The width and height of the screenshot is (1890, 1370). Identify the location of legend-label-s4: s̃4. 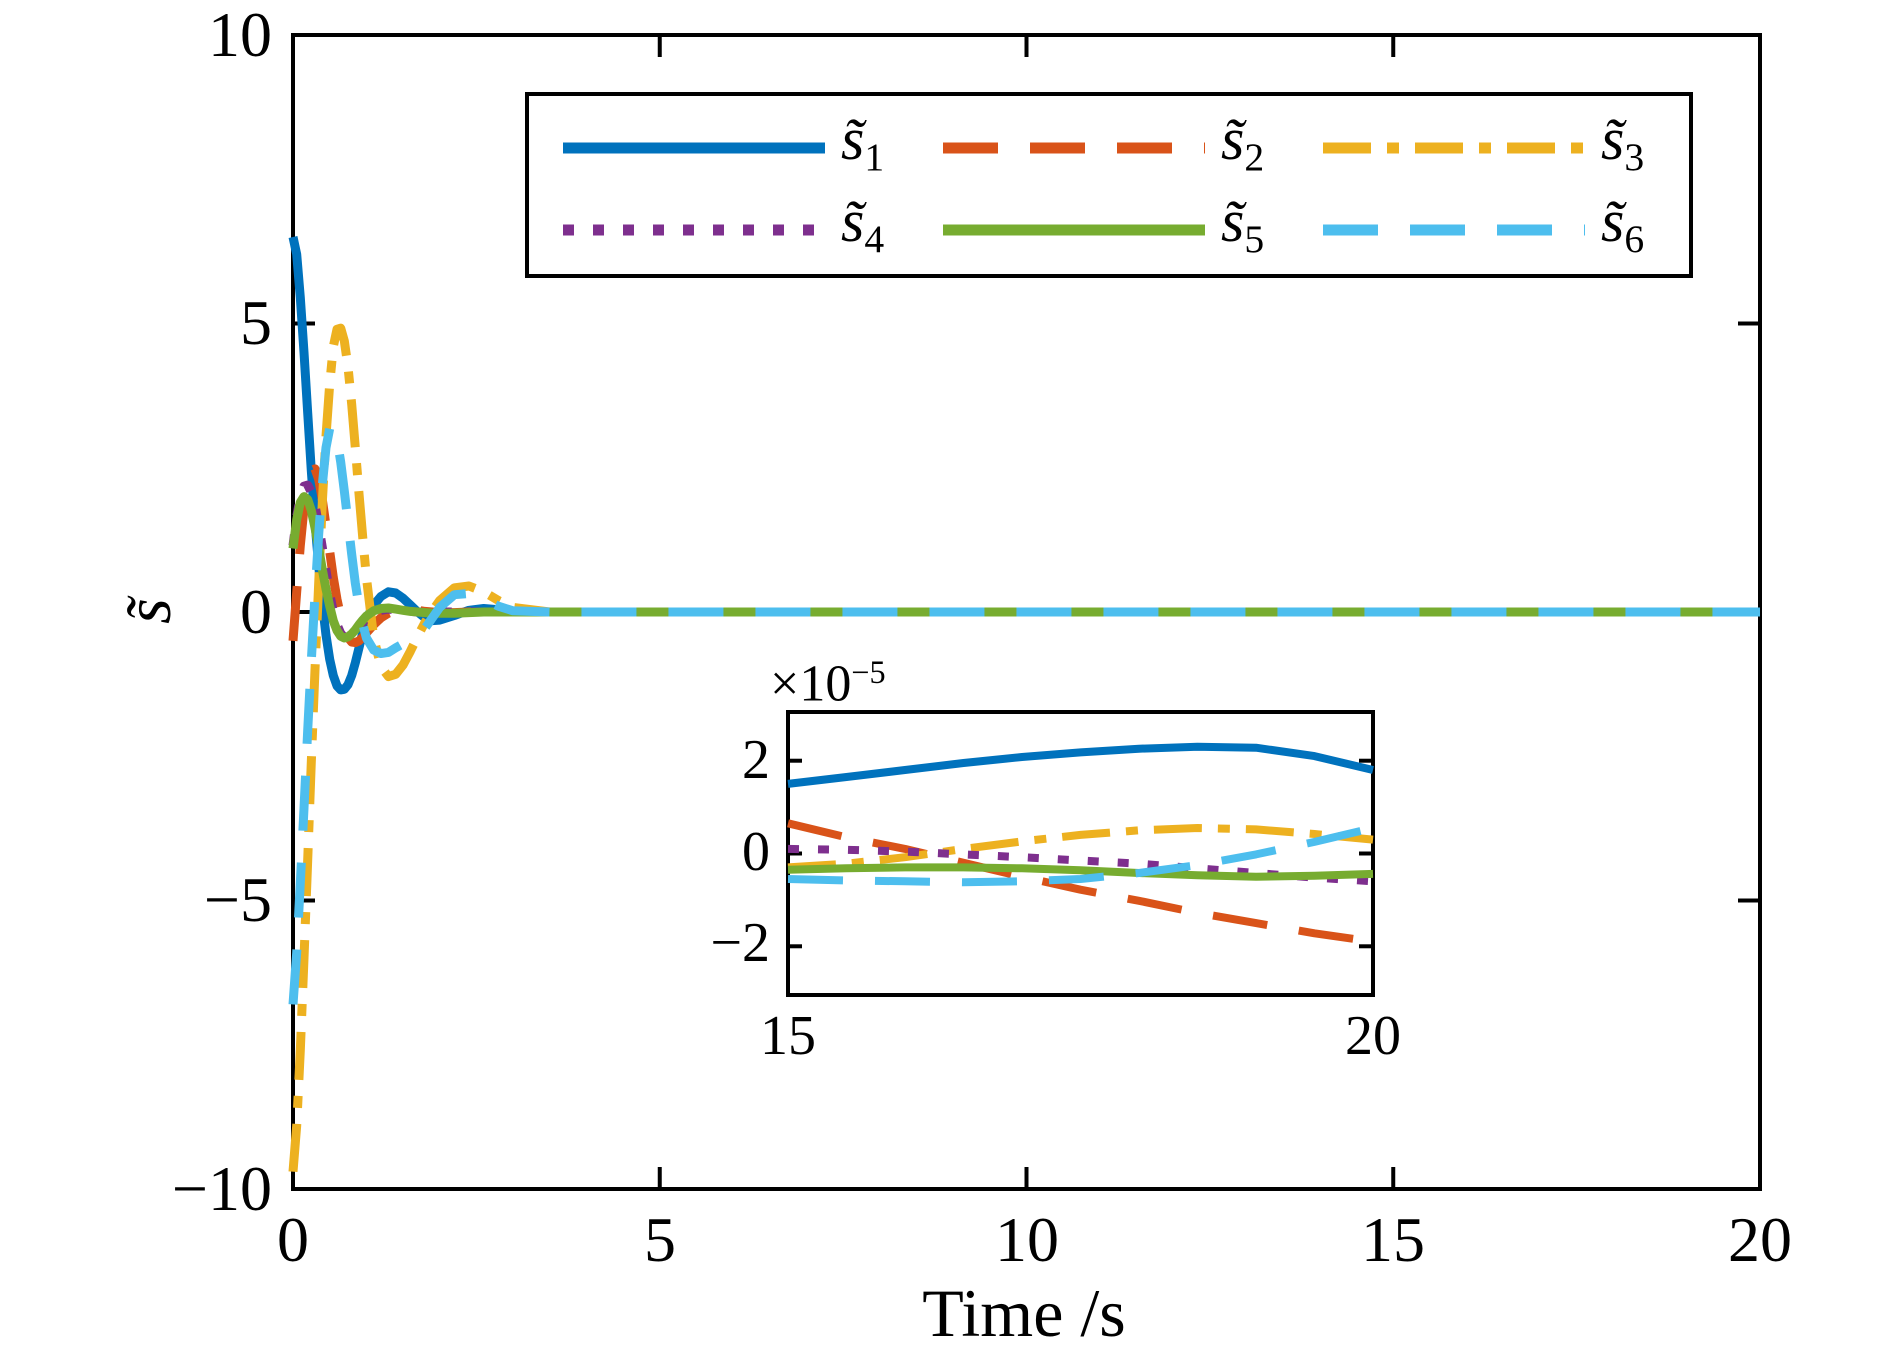
(862, 230).